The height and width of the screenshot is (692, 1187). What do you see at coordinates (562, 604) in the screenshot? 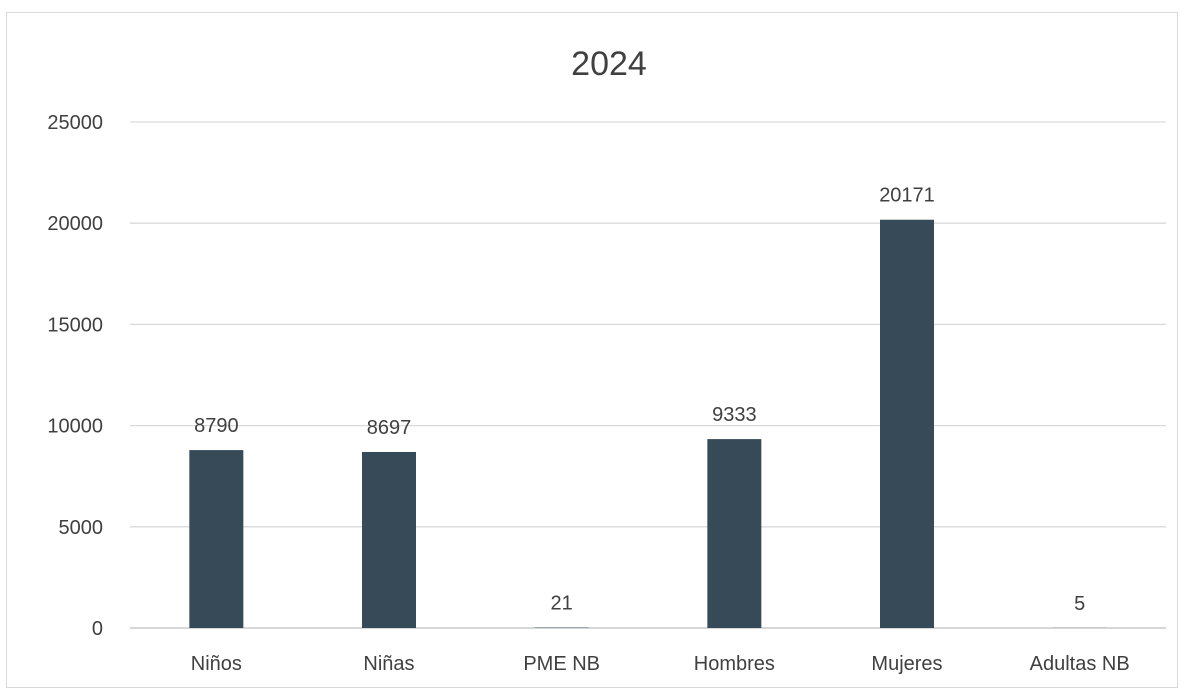
I see `data-label: 21` at bounding box center [562, 604].